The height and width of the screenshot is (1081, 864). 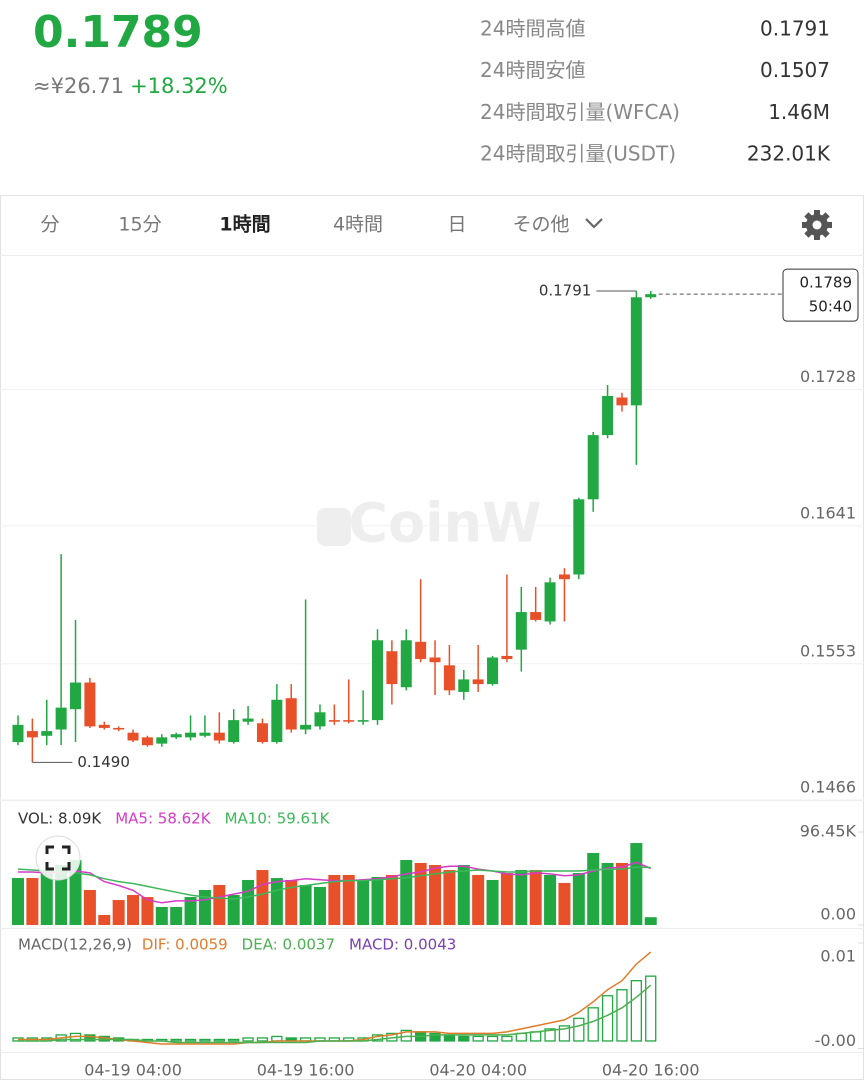 What do you see at coordinates (139, 225) in the screenshot?
I see `tab: 15分` at bounding box center [139, 225].